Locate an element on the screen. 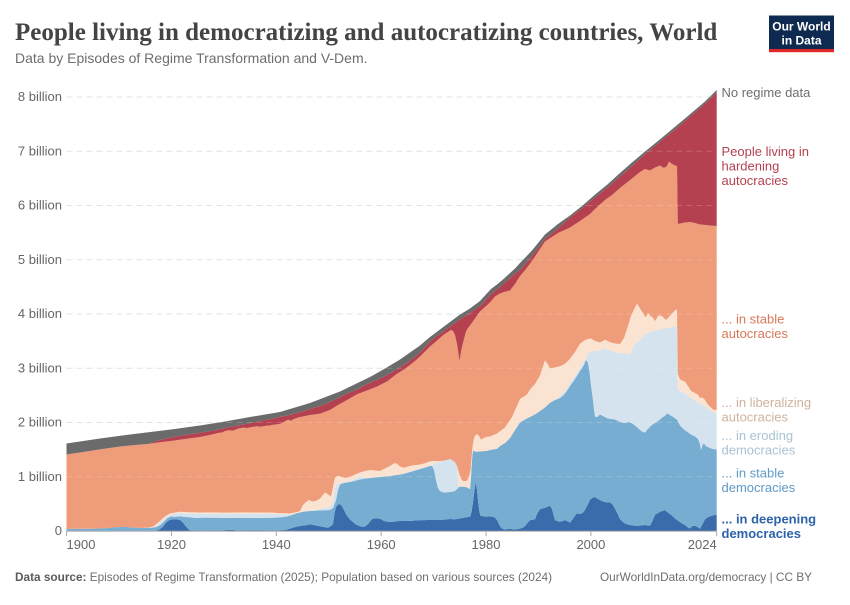 The image size is (850, 605). svg-text: 4 billion is located at coordinates (40, 313).